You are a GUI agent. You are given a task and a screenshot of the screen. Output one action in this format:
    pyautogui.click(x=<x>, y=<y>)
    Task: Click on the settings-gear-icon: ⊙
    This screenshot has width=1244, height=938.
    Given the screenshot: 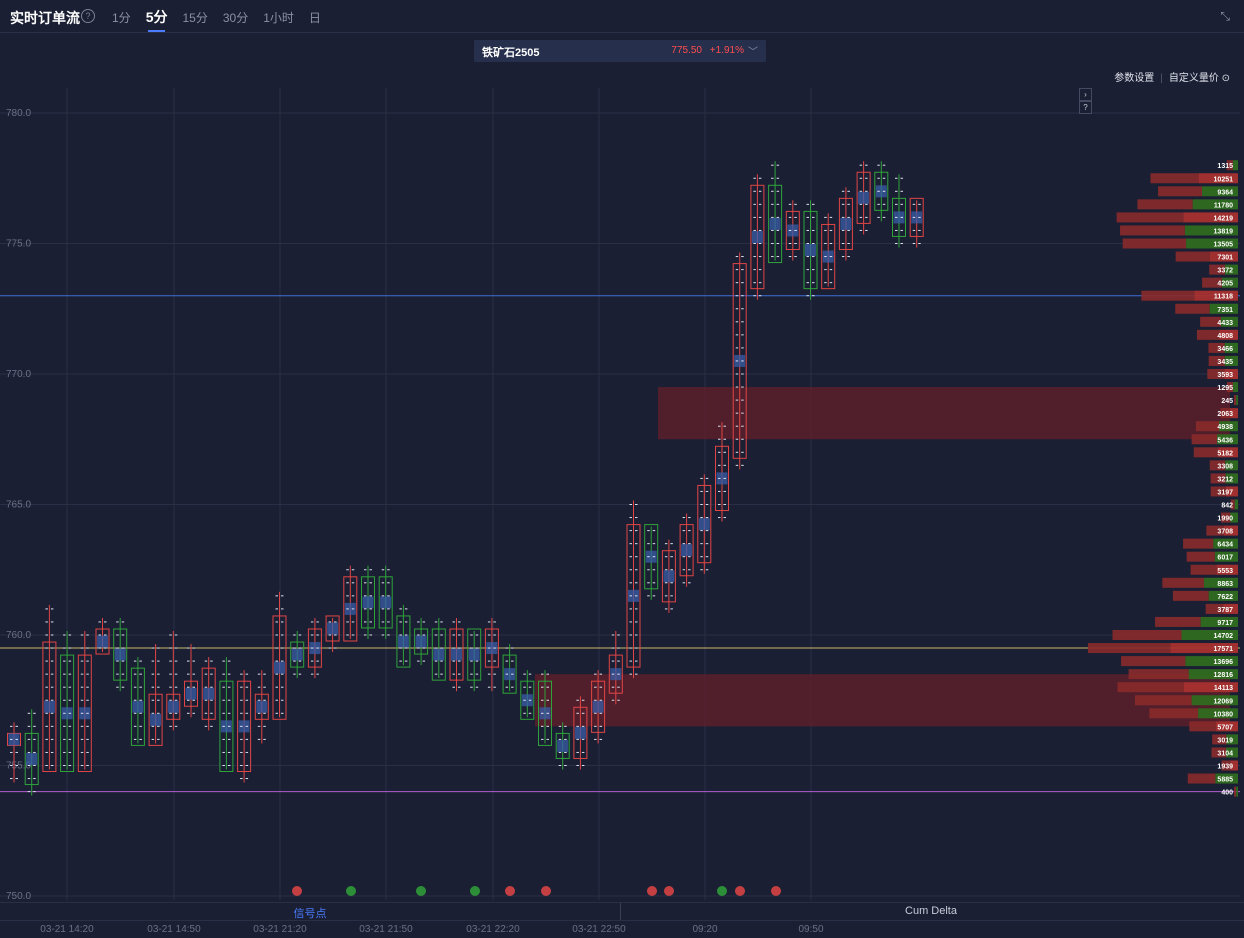 What is the action you would take?
    pyautogui.click(x=1225, y=78)
    